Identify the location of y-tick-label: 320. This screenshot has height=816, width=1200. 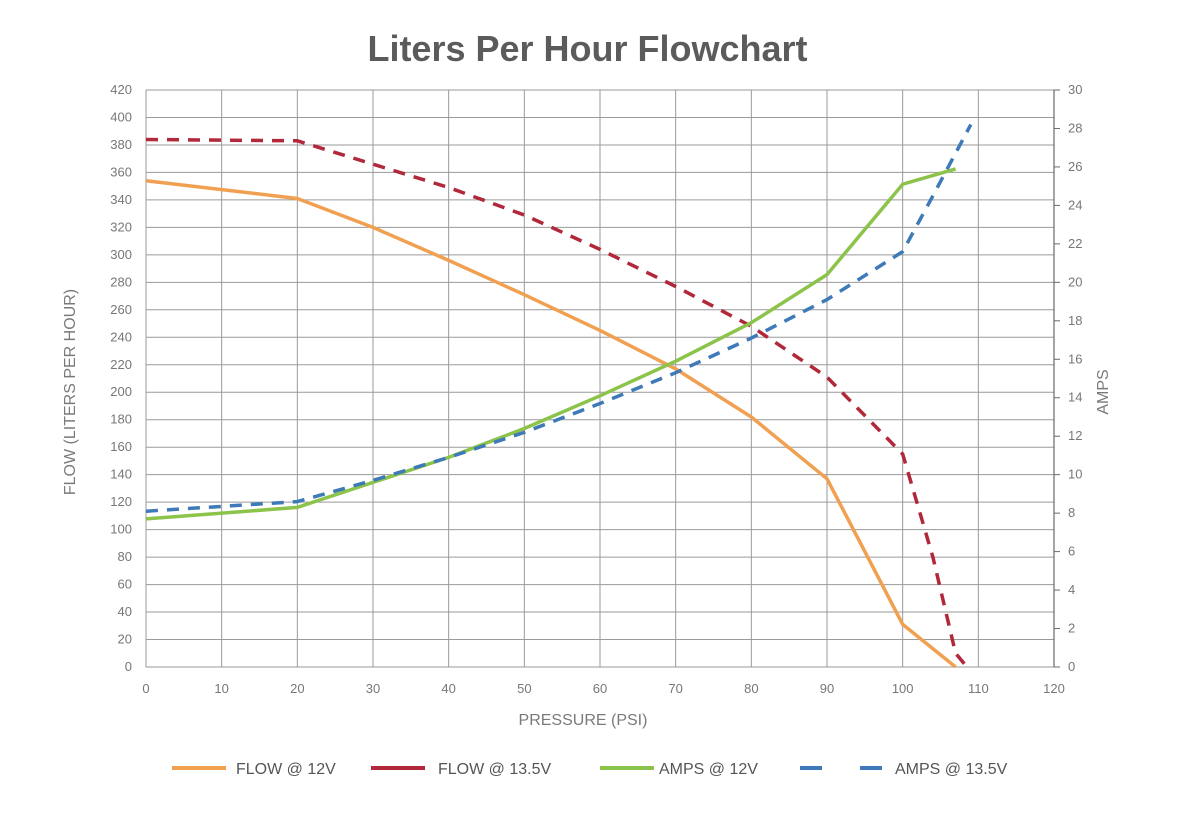
(121, 226).